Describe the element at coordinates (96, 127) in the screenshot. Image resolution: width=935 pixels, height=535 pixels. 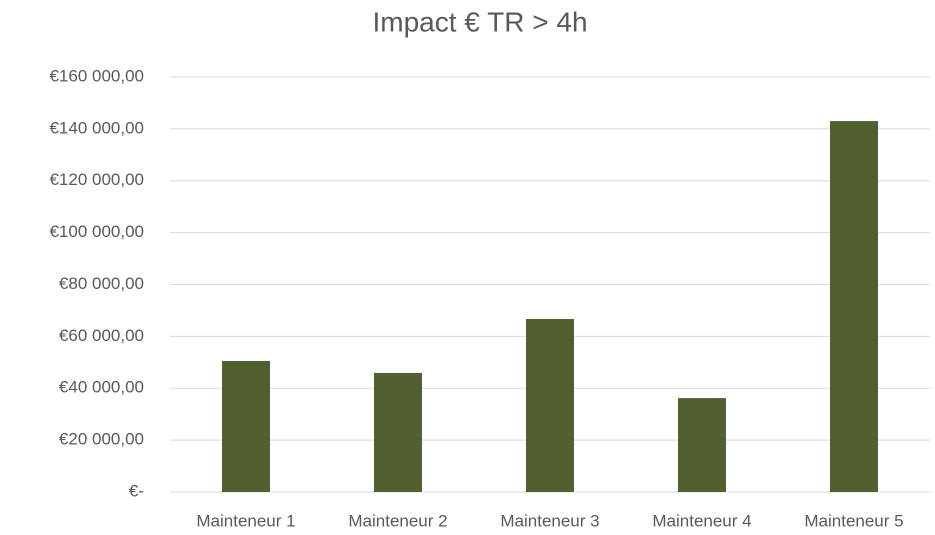
I see `y-tick-label: €140 000,00` at that location.